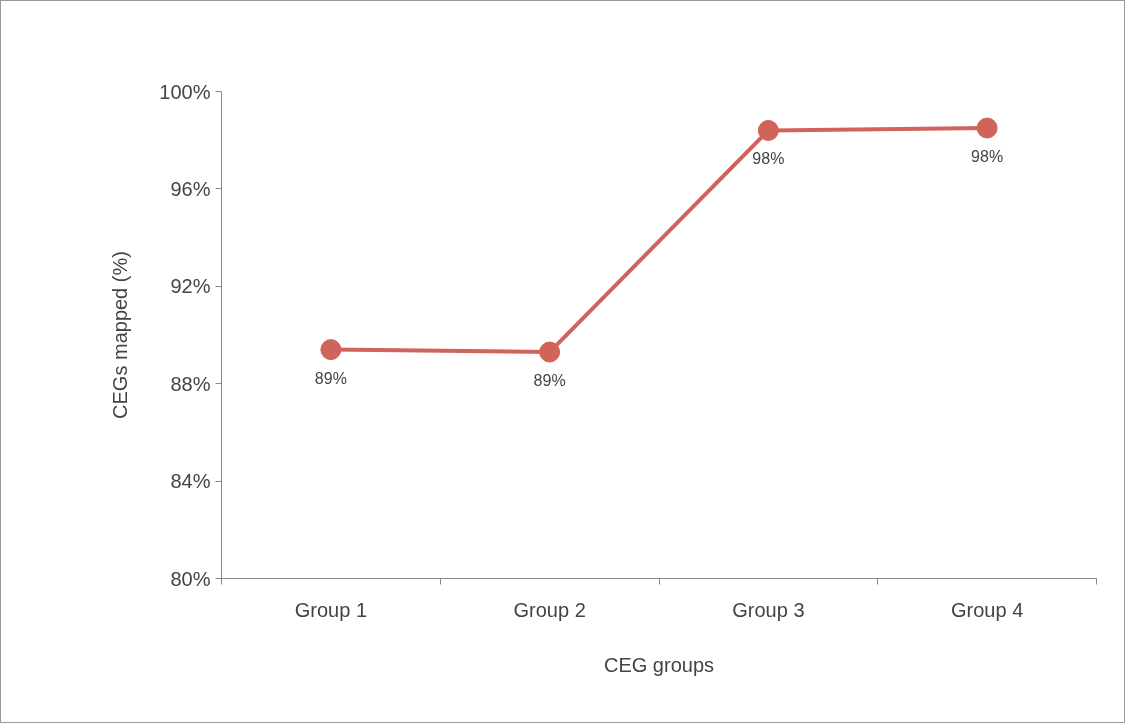 Image resolution: width=1127 pixels, height=725 pixels. I want to click on y-tick-label: 88%, so click(190, 383).